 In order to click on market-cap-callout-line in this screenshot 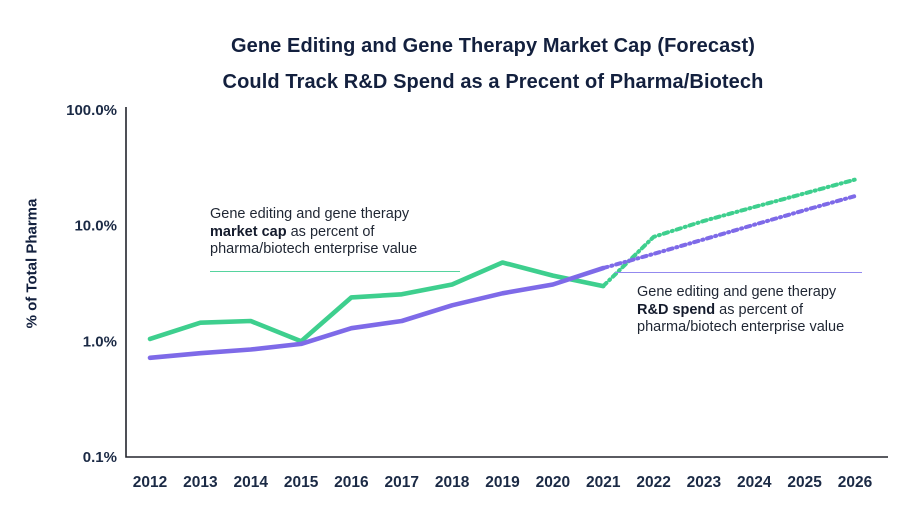, I will do `click(335, 271)`.